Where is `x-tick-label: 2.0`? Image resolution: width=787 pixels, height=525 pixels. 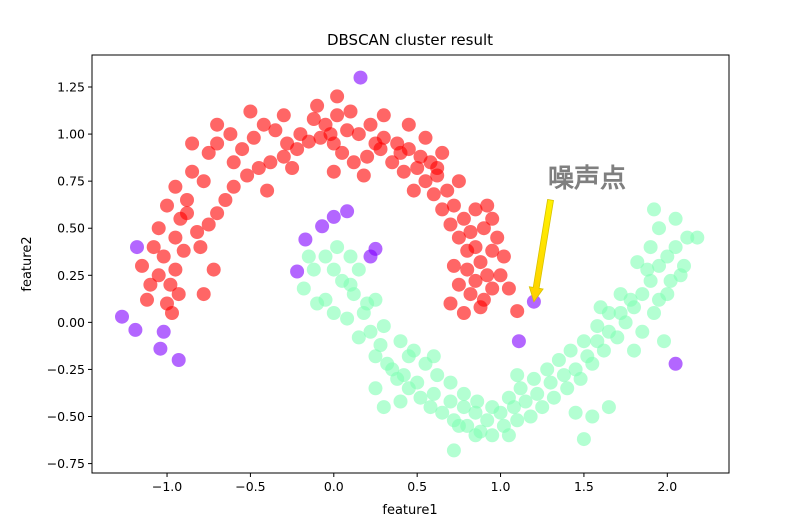
x-tick-label: 2.0 is located at coordinates (667, 486).